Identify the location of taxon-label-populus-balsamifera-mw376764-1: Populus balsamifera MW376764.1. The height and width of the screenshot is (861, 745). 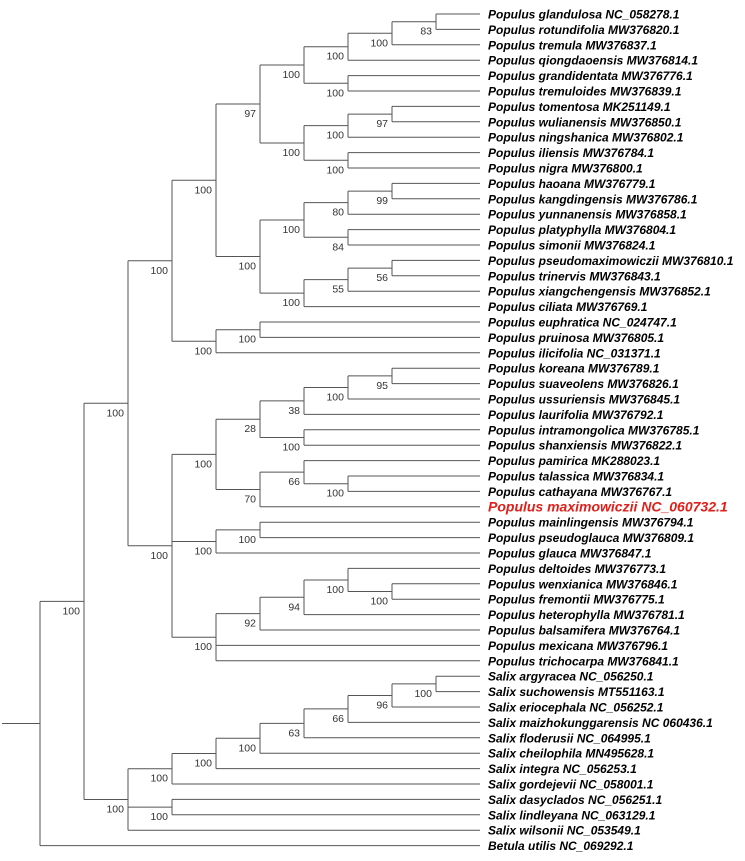
(584, 631).